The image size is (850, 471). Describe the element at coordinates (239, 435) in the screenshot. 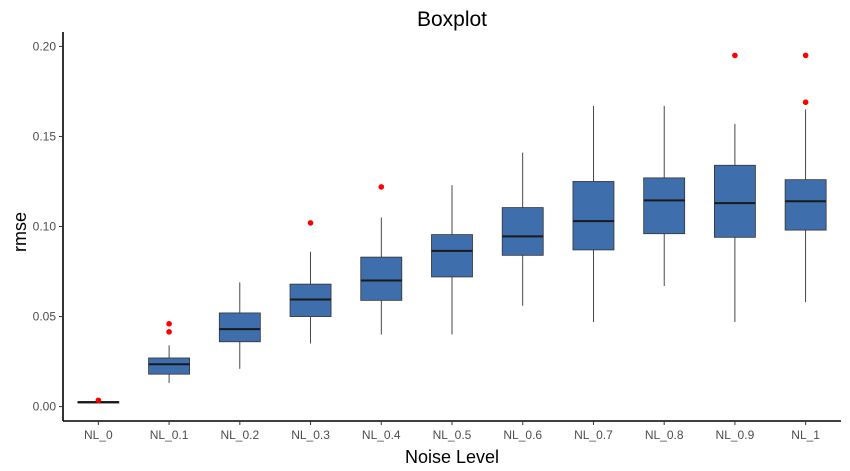

I see `x-tick-label: NL_0.2` at that location.